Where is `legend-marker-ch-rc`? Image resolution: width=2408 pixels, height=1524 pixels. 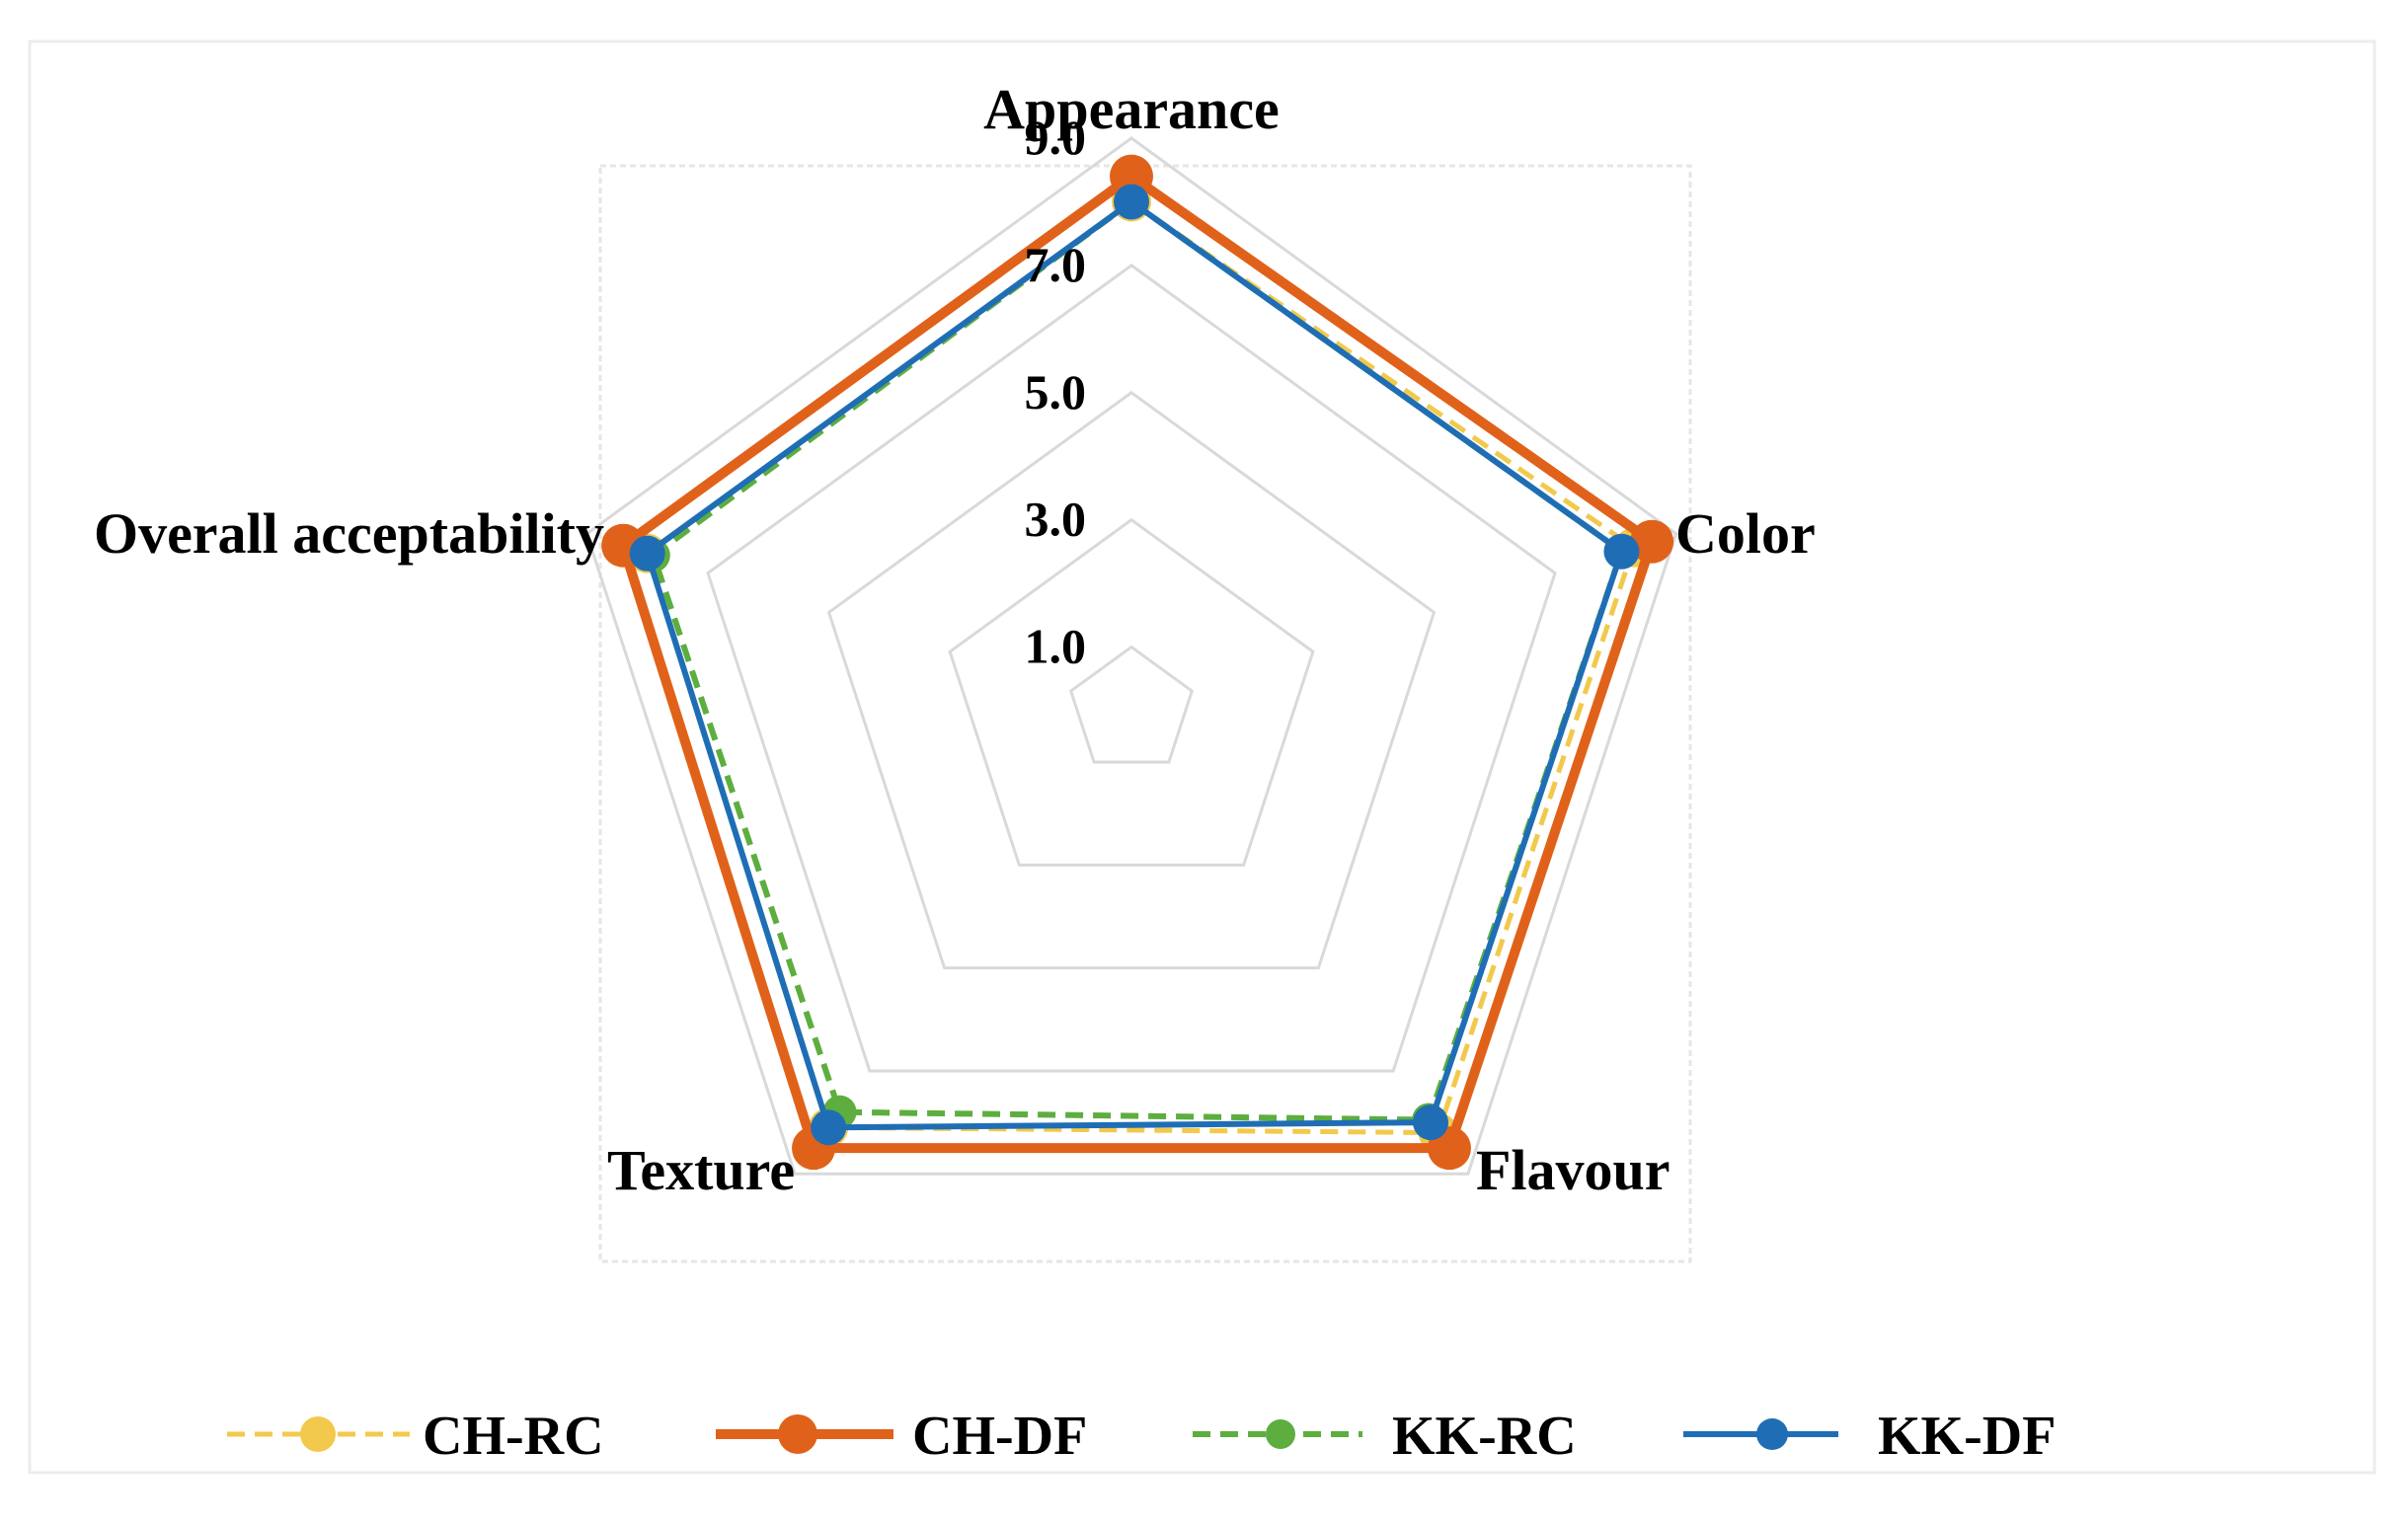 legend-marker-ch-rc is located at coordinates (318, 1434).